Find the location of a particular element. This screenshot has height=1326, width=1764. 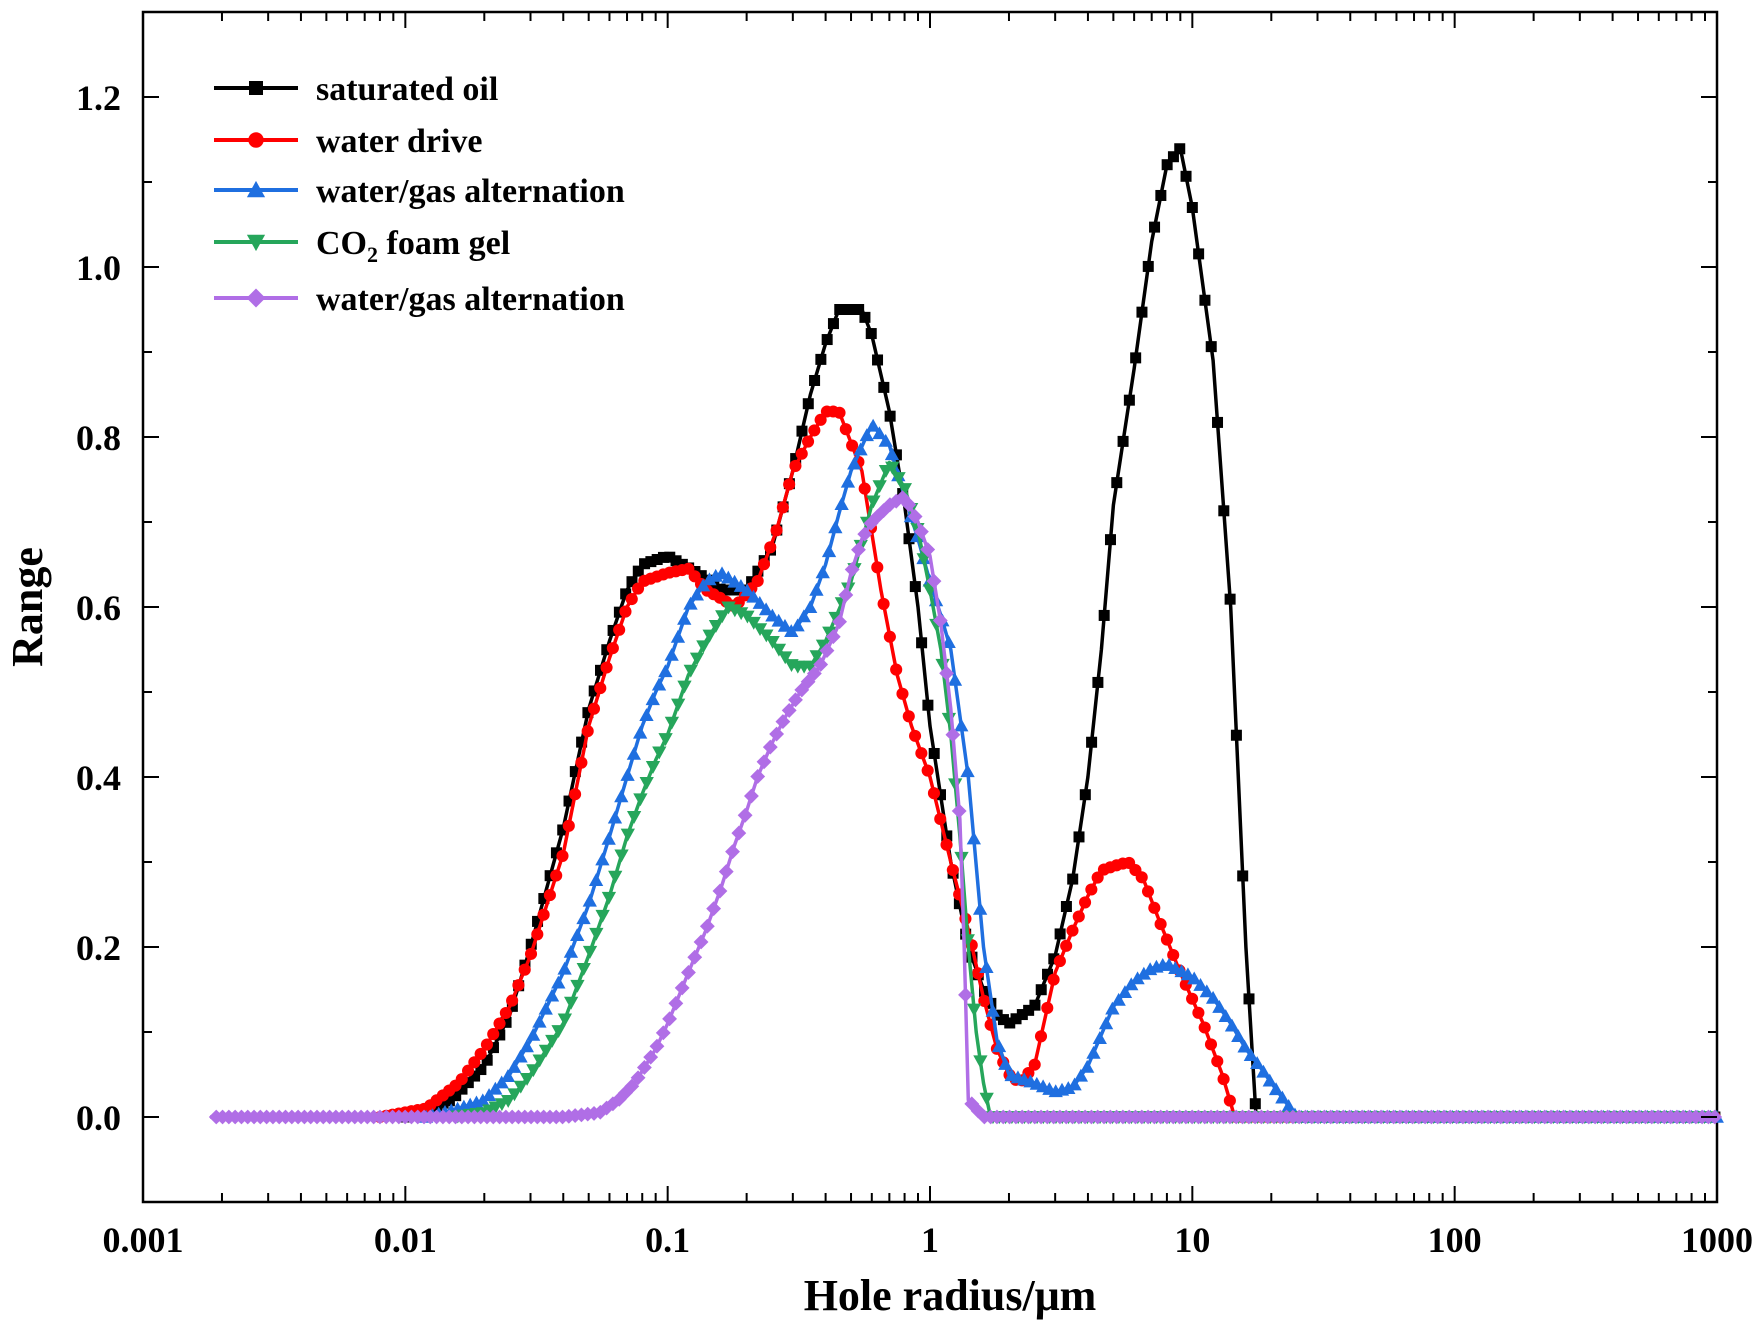

legend-item-3: water/gas alternation is located at coordinates (419, 191).